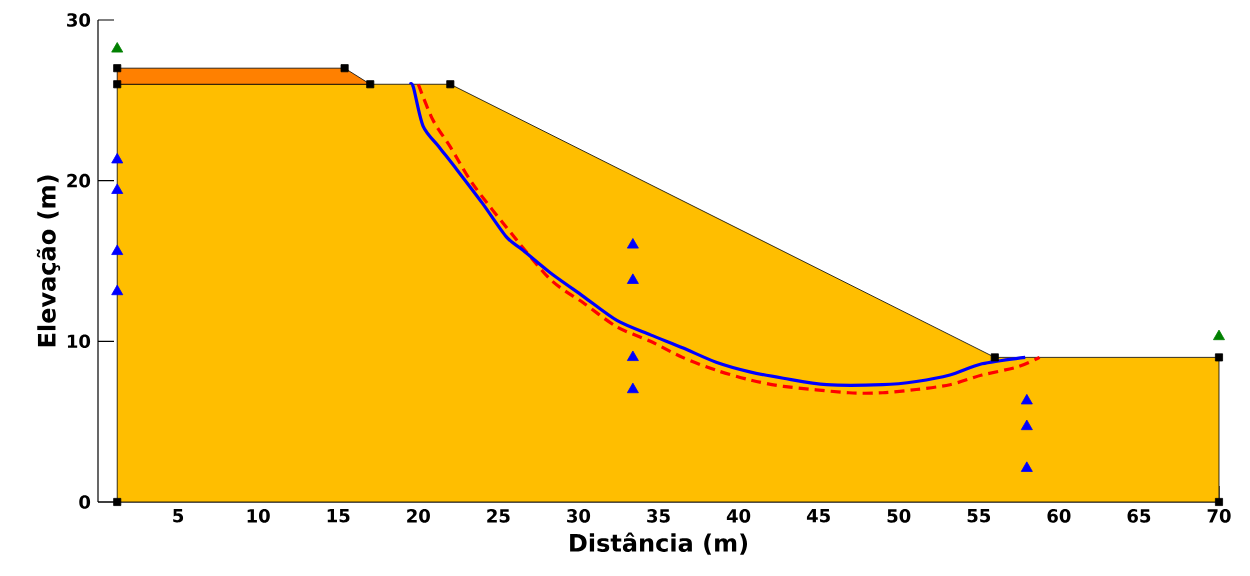 This screenshot has height=576, width=1250. I want to click on x-tick-label: 5, so click(178, 516).